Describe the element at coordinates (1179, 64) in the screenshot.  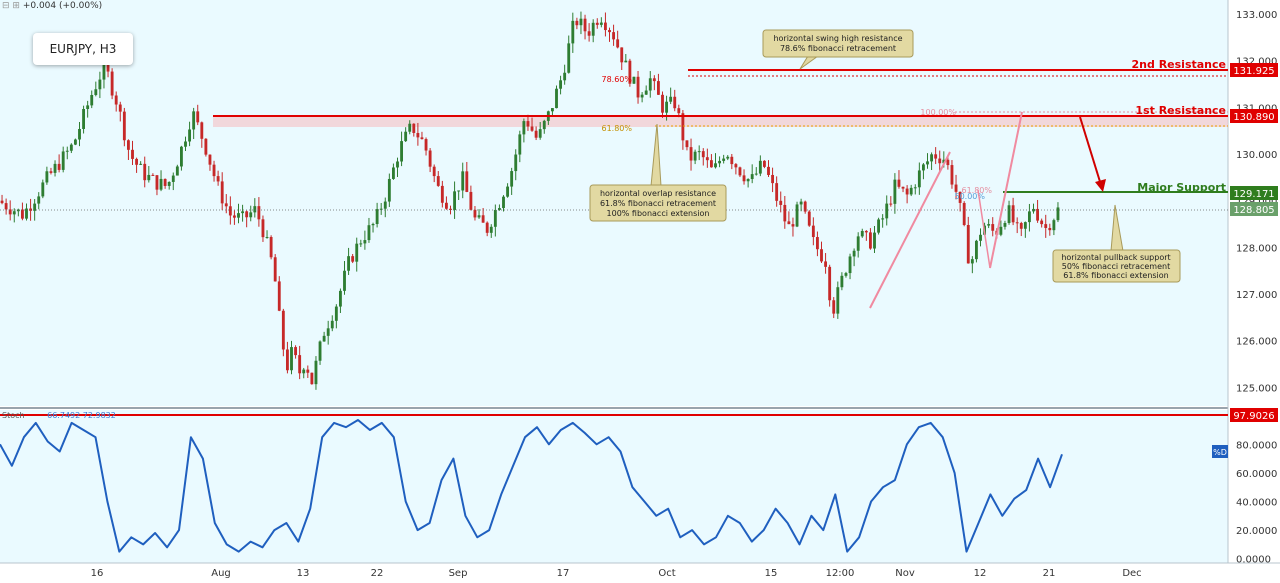
I see `resistance-2-text: 2nd Resistance` at that location.